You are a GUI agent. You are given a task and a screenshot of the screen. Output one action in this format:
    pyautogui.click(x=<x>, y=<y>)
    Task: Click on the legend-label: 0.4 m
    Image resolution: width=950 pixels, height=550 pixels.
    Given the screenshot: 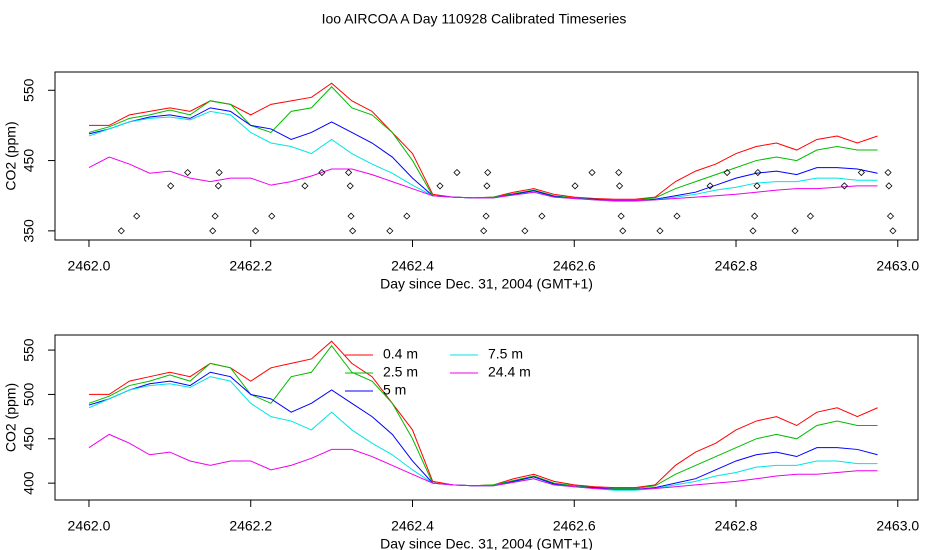 What is the action you would take?
    pyautogui.click(x=400, y=354)
    